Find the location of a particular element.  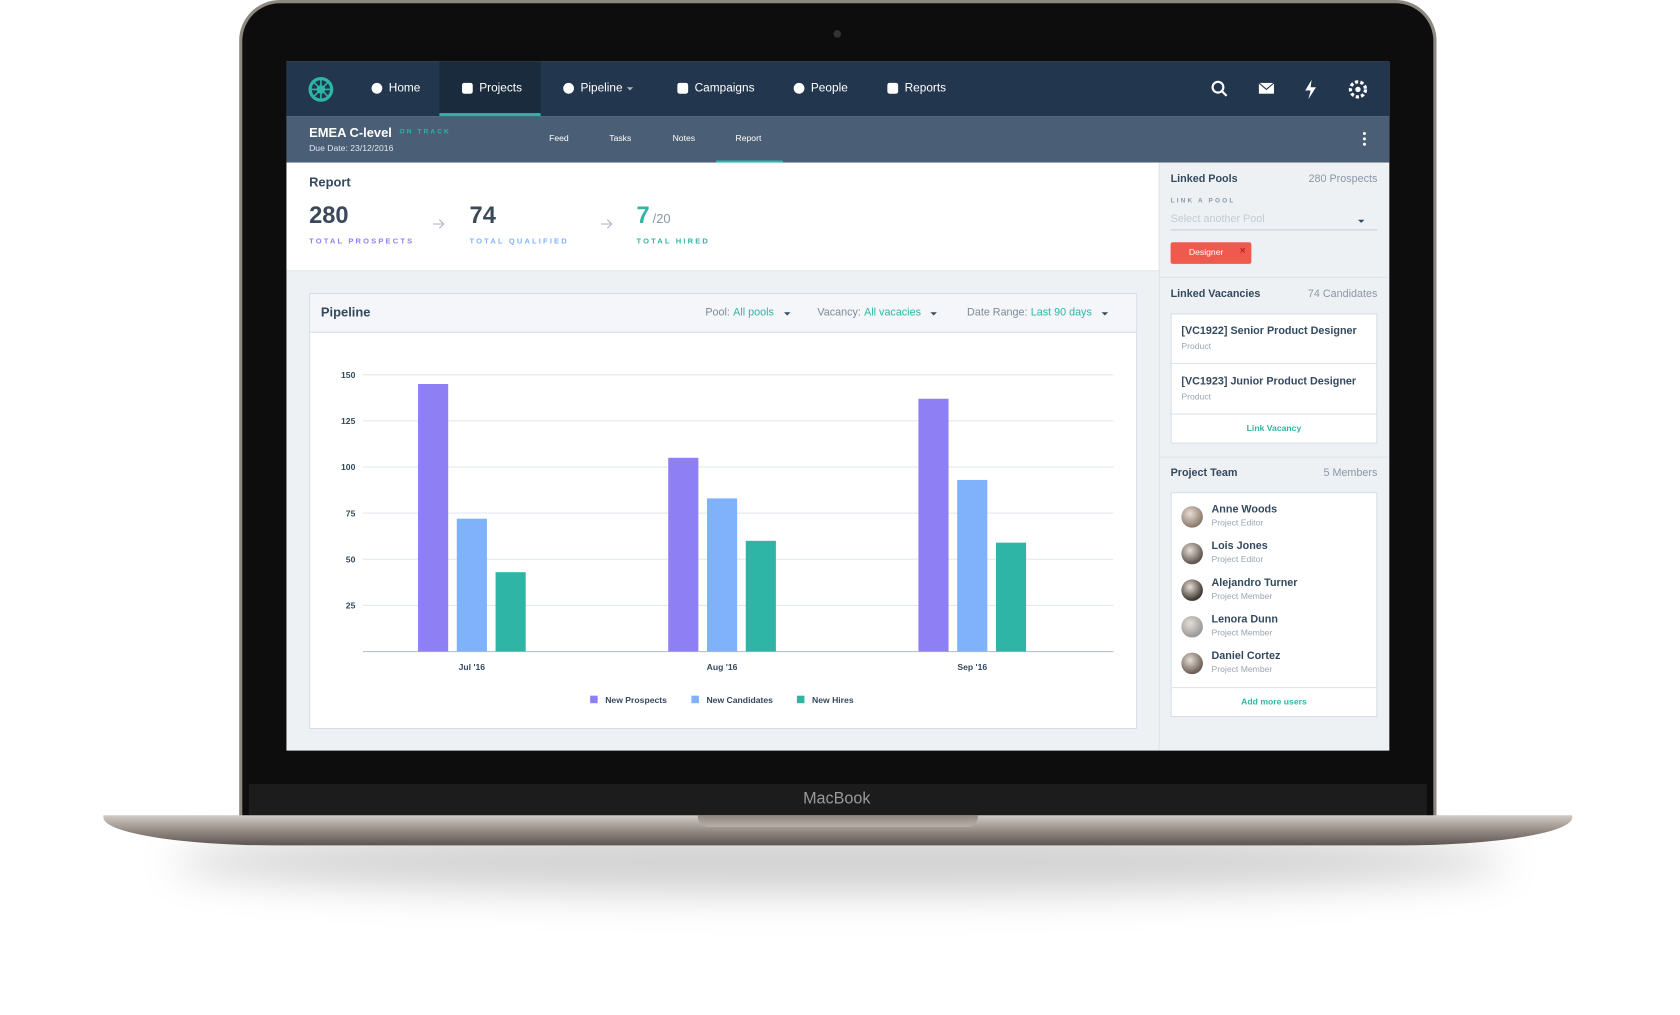

filter: Date Range: Last 90 days is located at coordinates (1037, 313).